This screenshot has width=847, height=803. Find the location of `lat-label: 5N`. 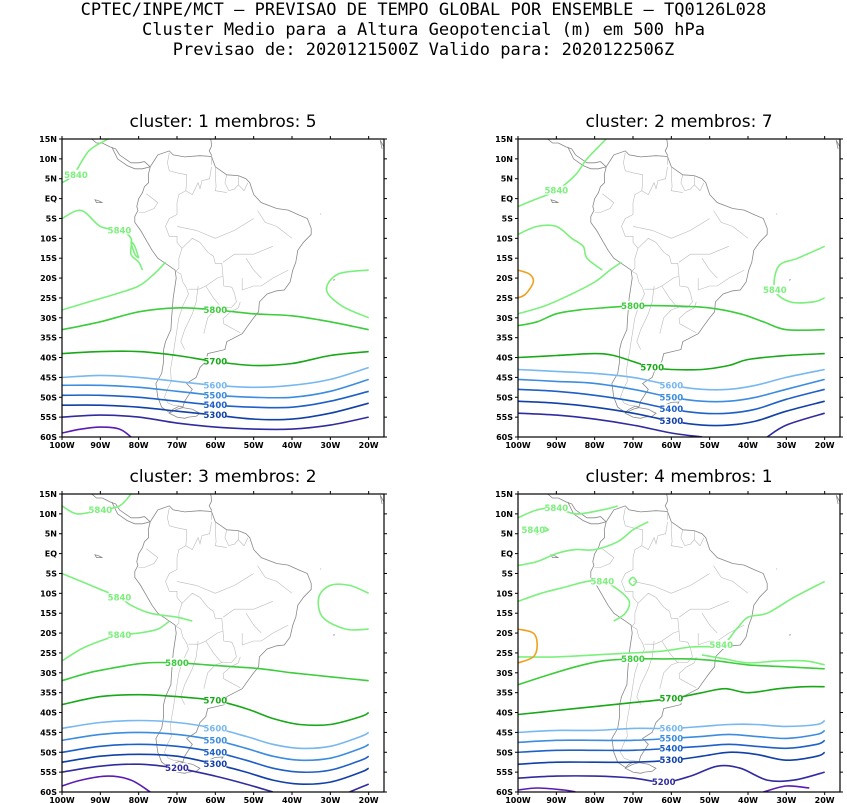

lat-label: 5N is located at coordinates (507, 179).